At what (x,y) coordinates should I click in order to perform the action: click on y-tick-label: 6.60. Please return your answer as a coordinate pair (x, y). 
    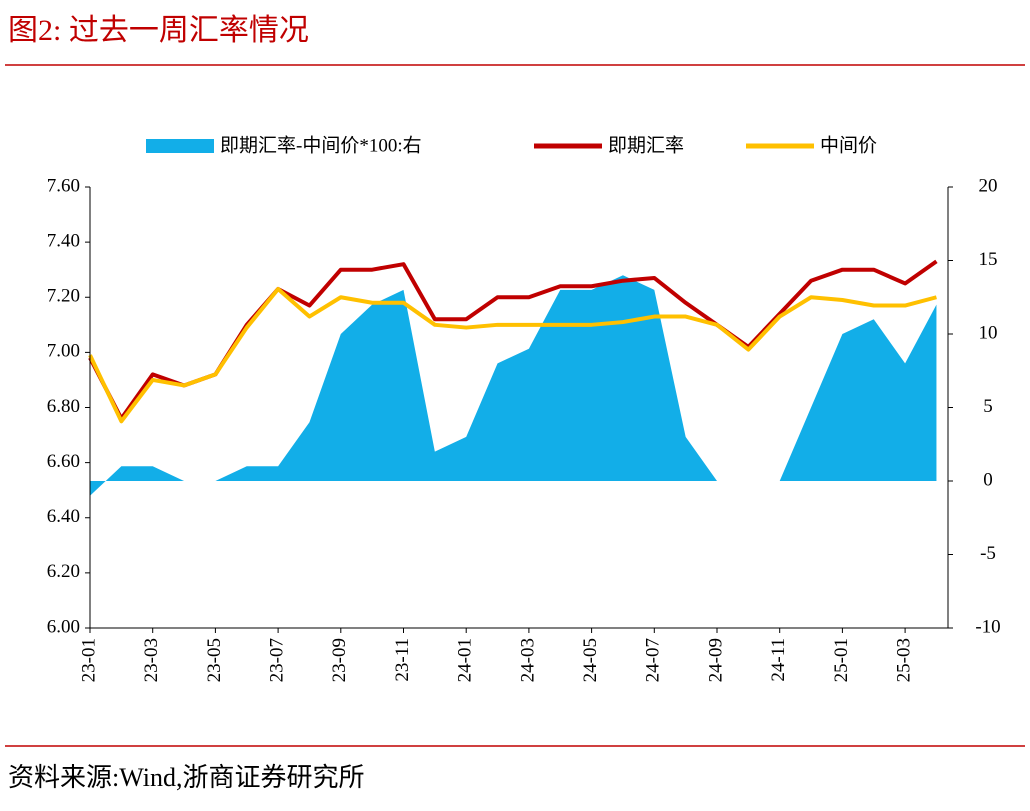
    Looking at the image, I should click on (63, 461).